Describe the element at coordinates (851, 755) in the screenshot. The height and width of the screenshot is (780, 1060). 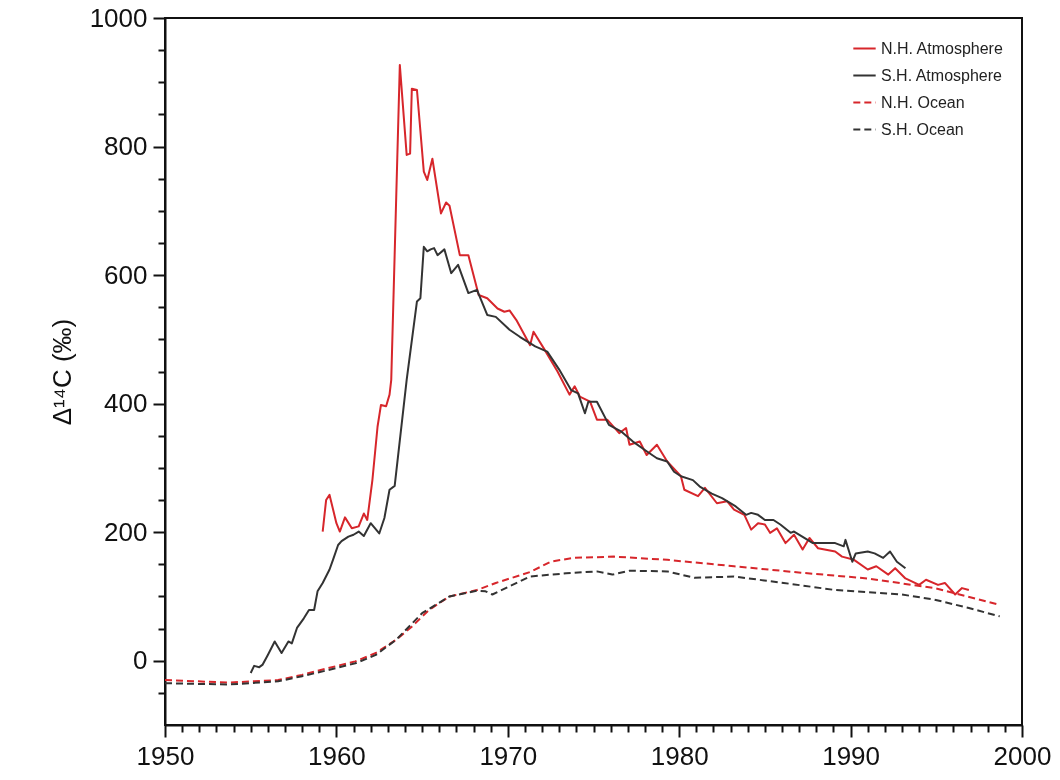
I see `x-tick-label: 1990` at that location.